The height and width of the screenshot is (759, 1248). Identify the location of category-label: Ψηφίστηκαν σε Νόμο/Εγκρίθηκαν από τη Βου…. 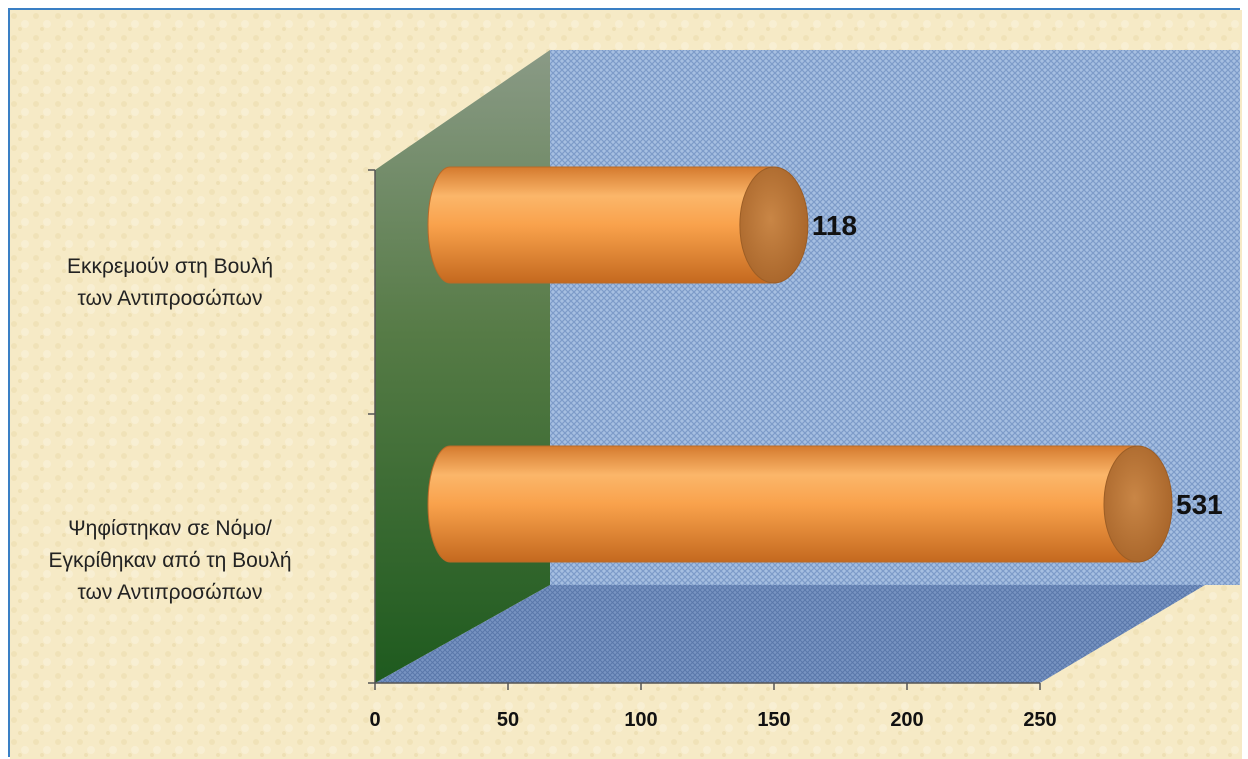
(170, 560).